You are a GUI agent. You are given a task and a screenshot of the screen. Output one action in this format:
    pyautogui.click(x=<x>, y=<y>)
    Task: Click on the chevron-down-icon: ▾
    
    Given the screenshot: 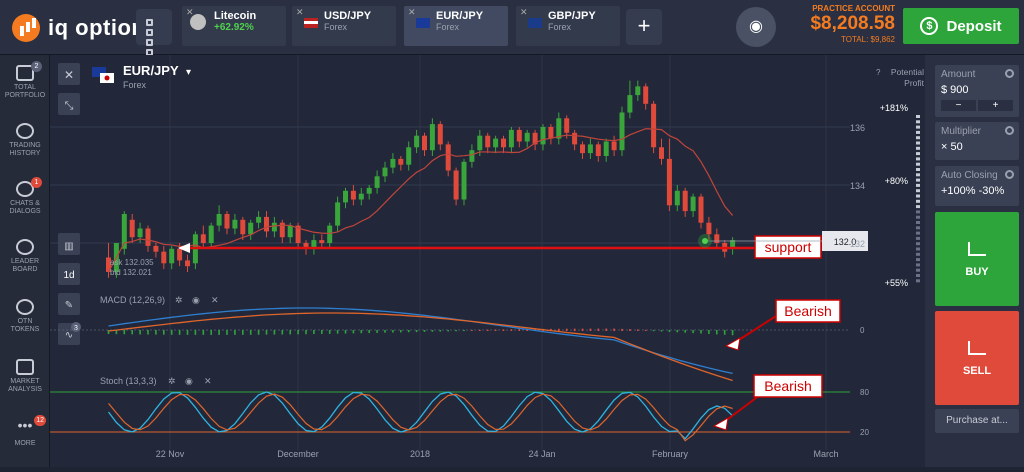 What is the action you would take?
    pyautogui.click(x=188, y=72)
    